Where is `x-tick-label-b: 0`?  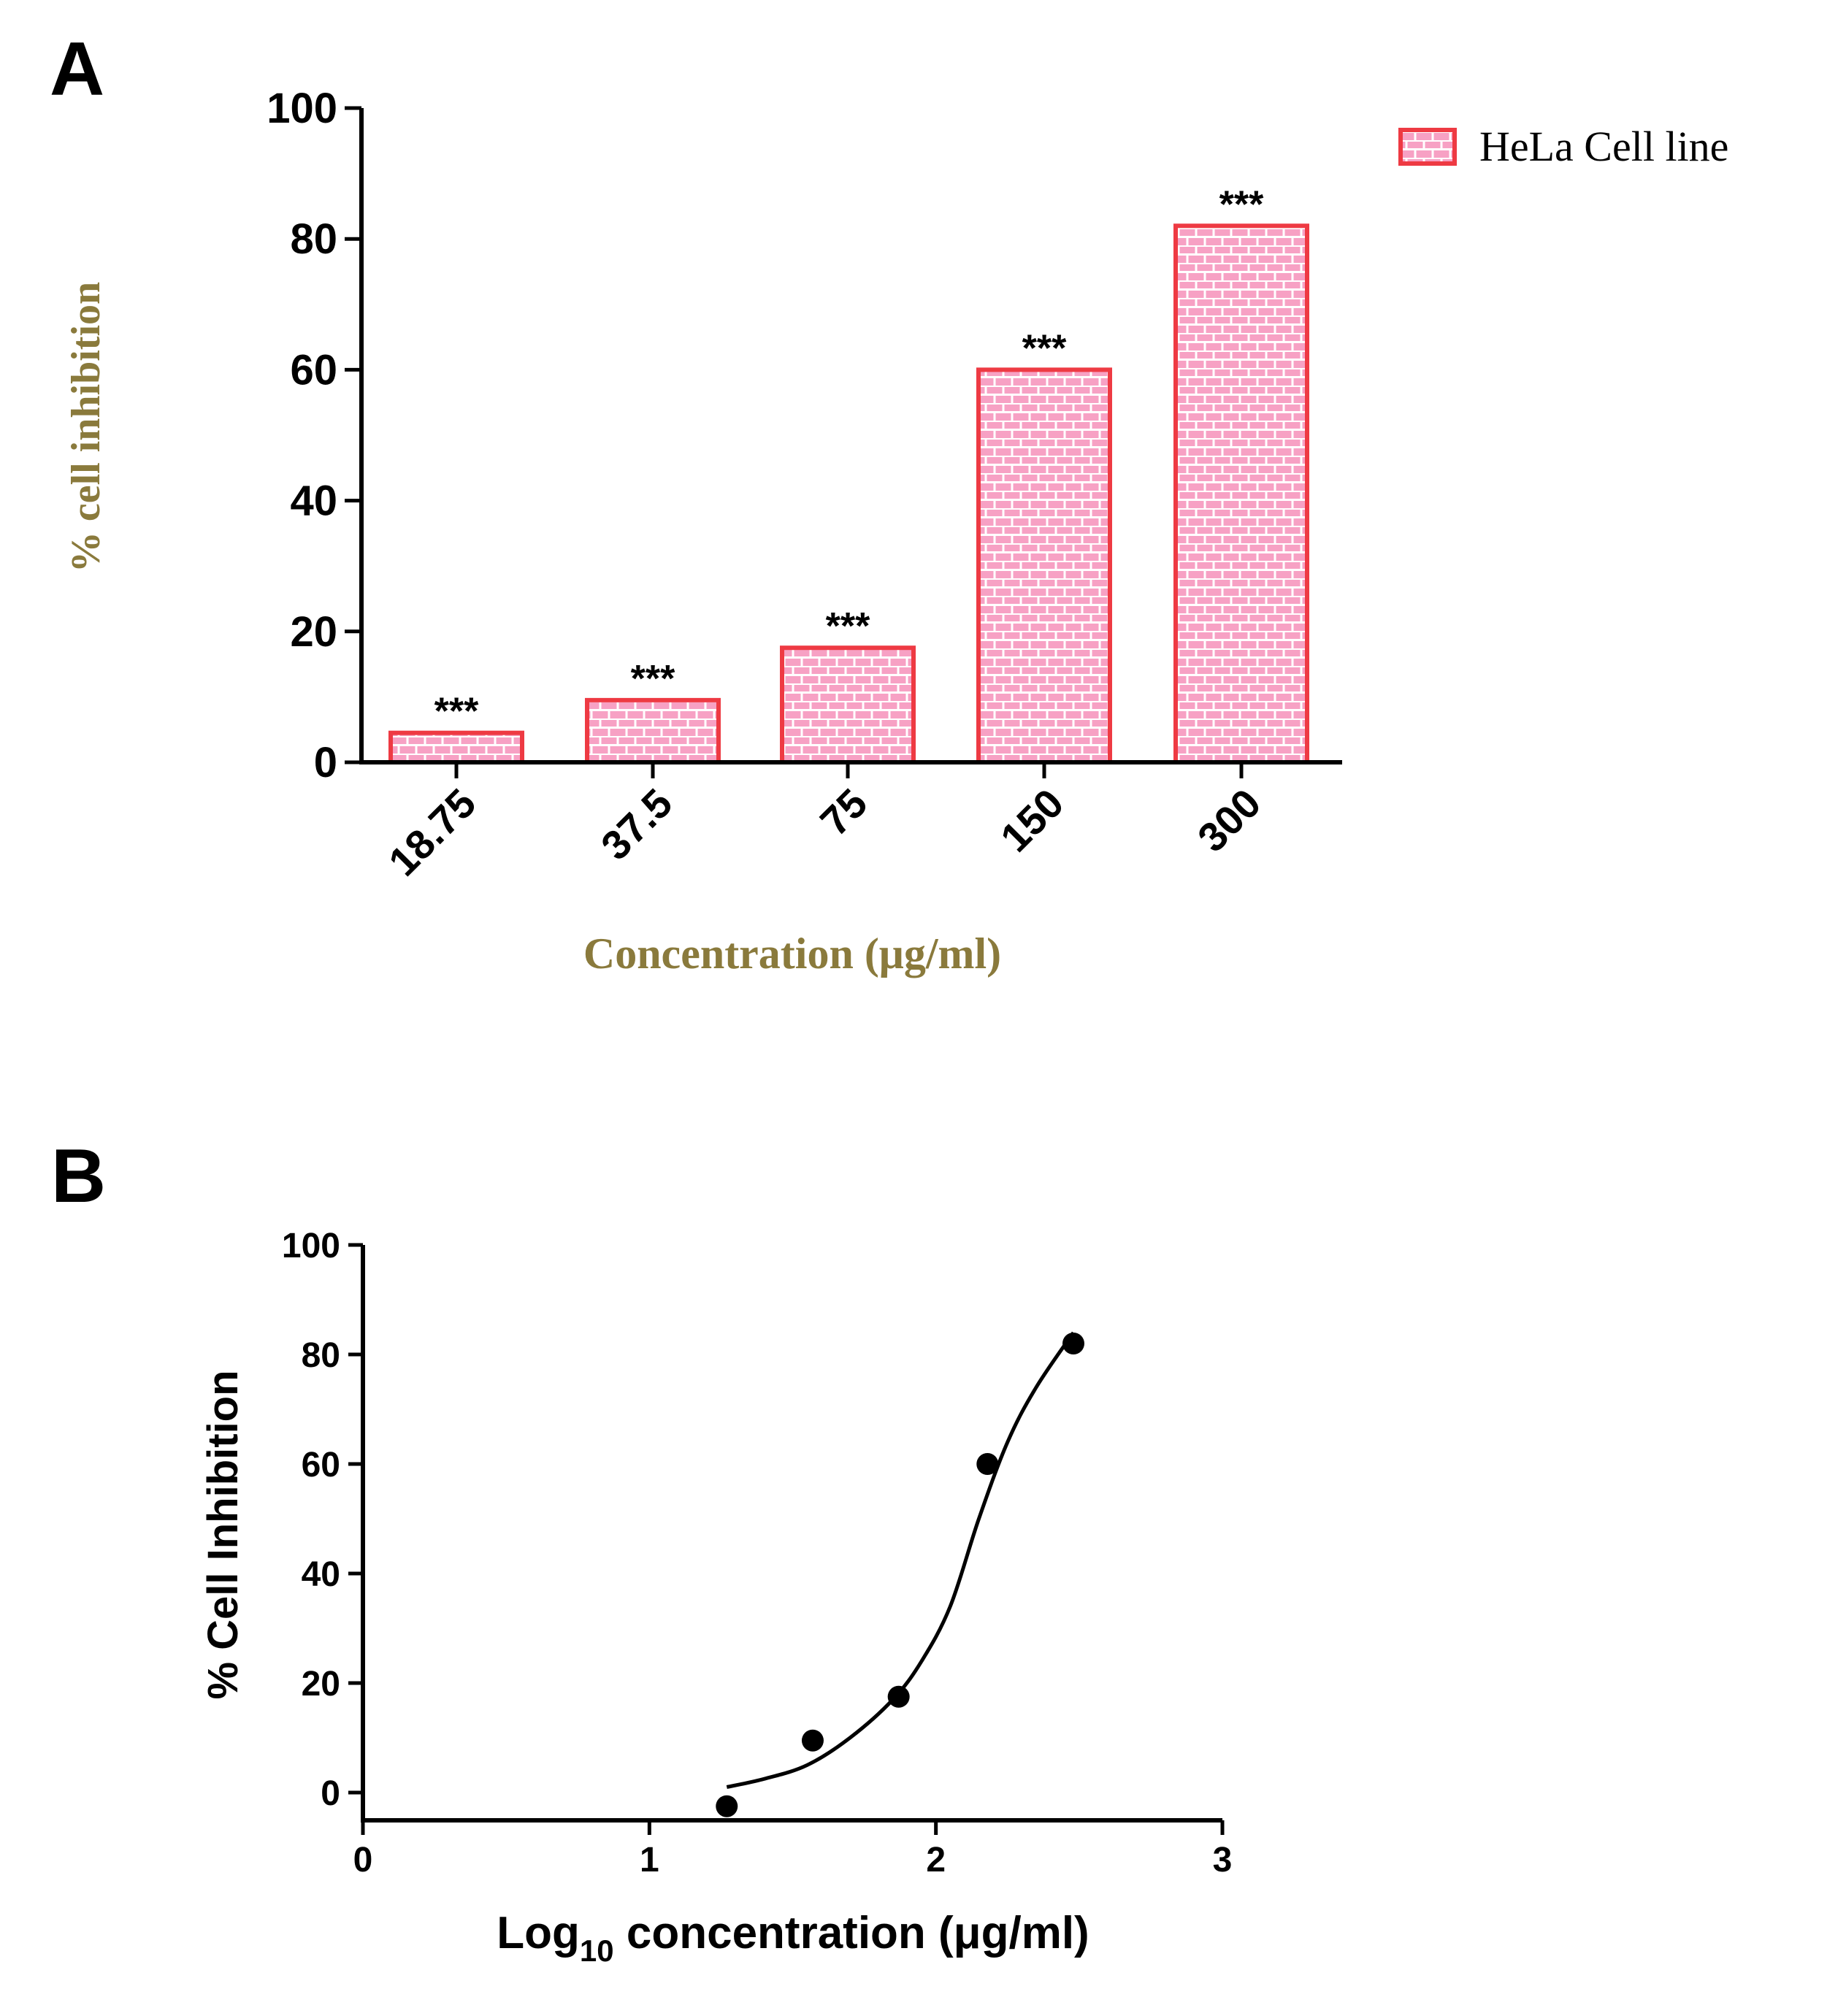
x-tick-label-b: 0 is located at coordinates (363, 1860).